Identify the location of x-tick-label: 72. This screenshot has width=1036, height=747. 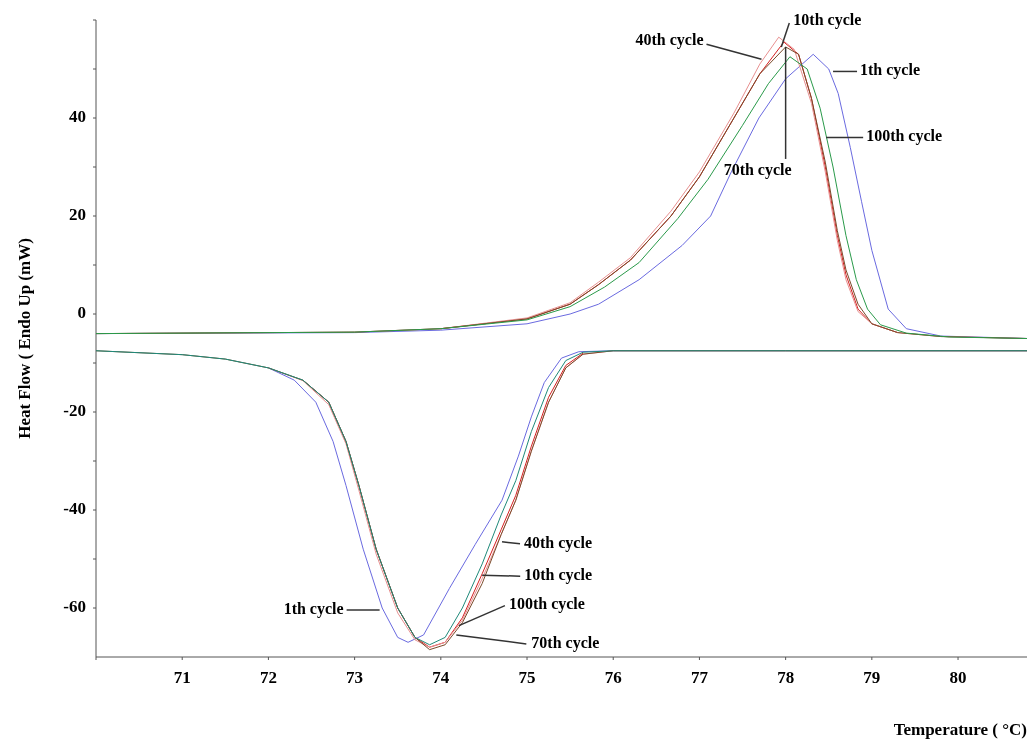
(268, 677).